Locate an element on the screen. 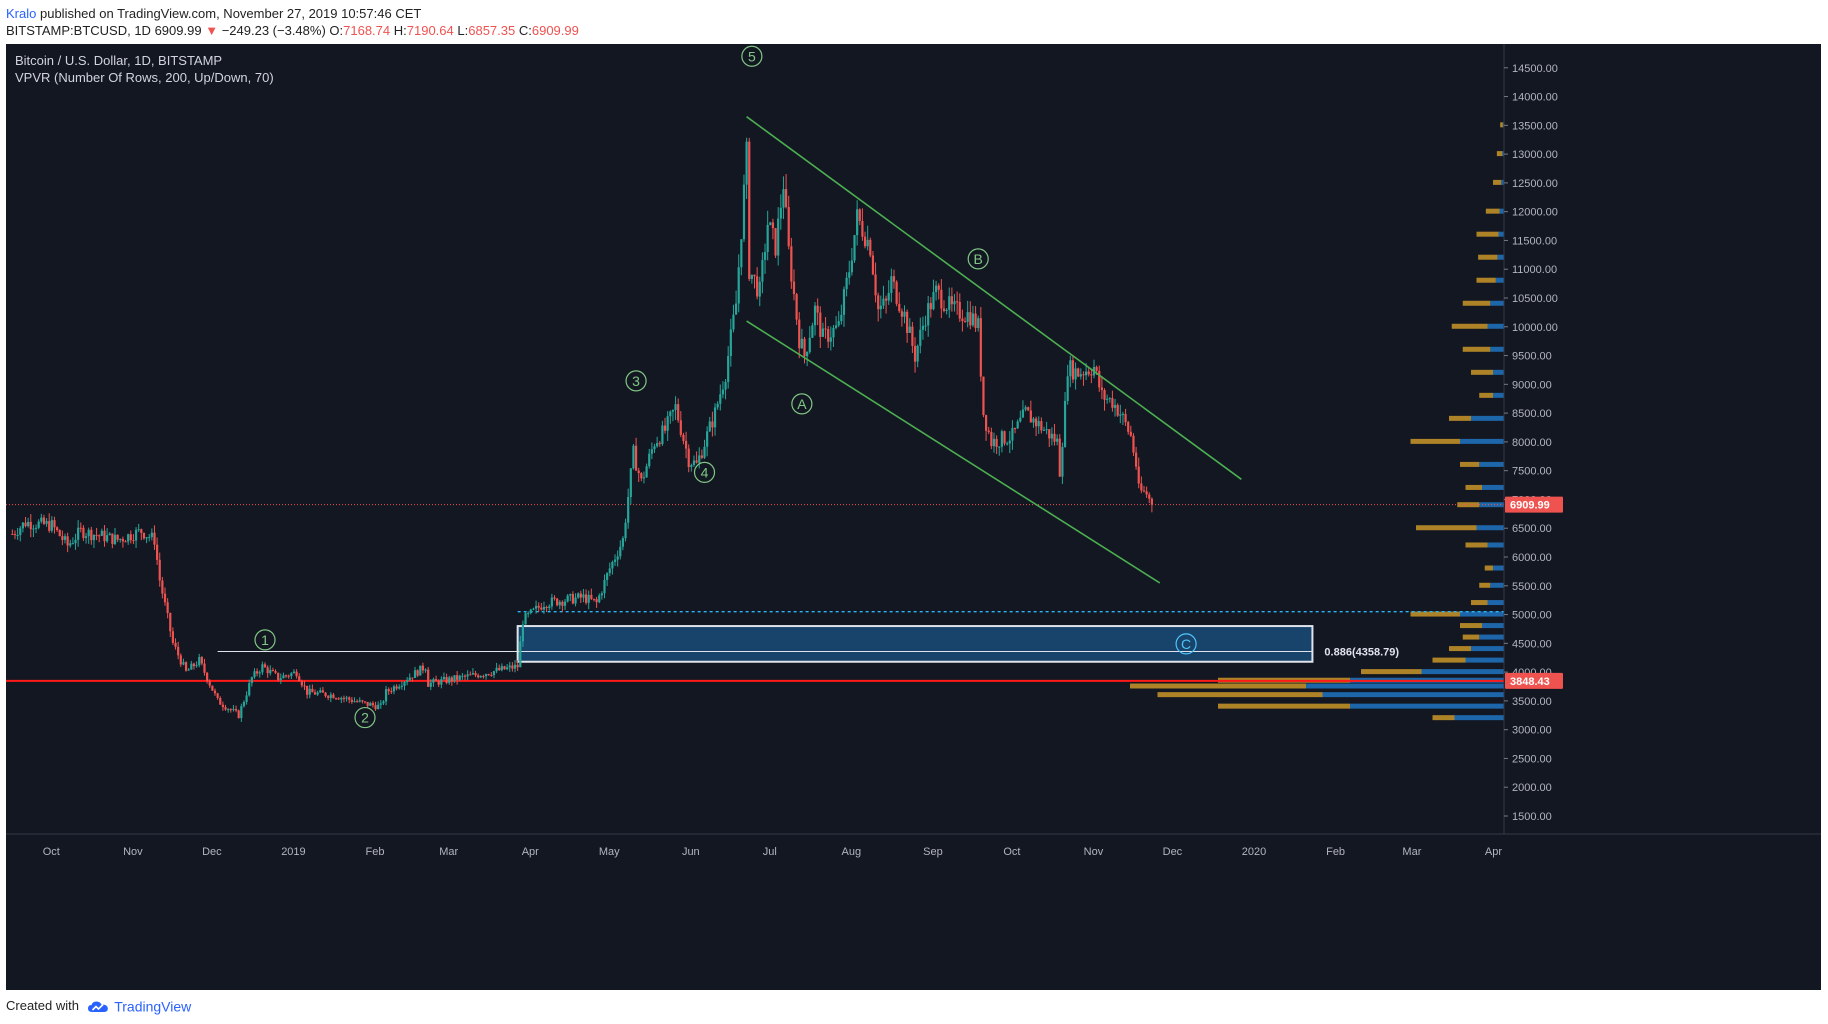 The image size is (1828, 1024). price-tick-label: 8500.00 is located at coordinates (1532, 414).